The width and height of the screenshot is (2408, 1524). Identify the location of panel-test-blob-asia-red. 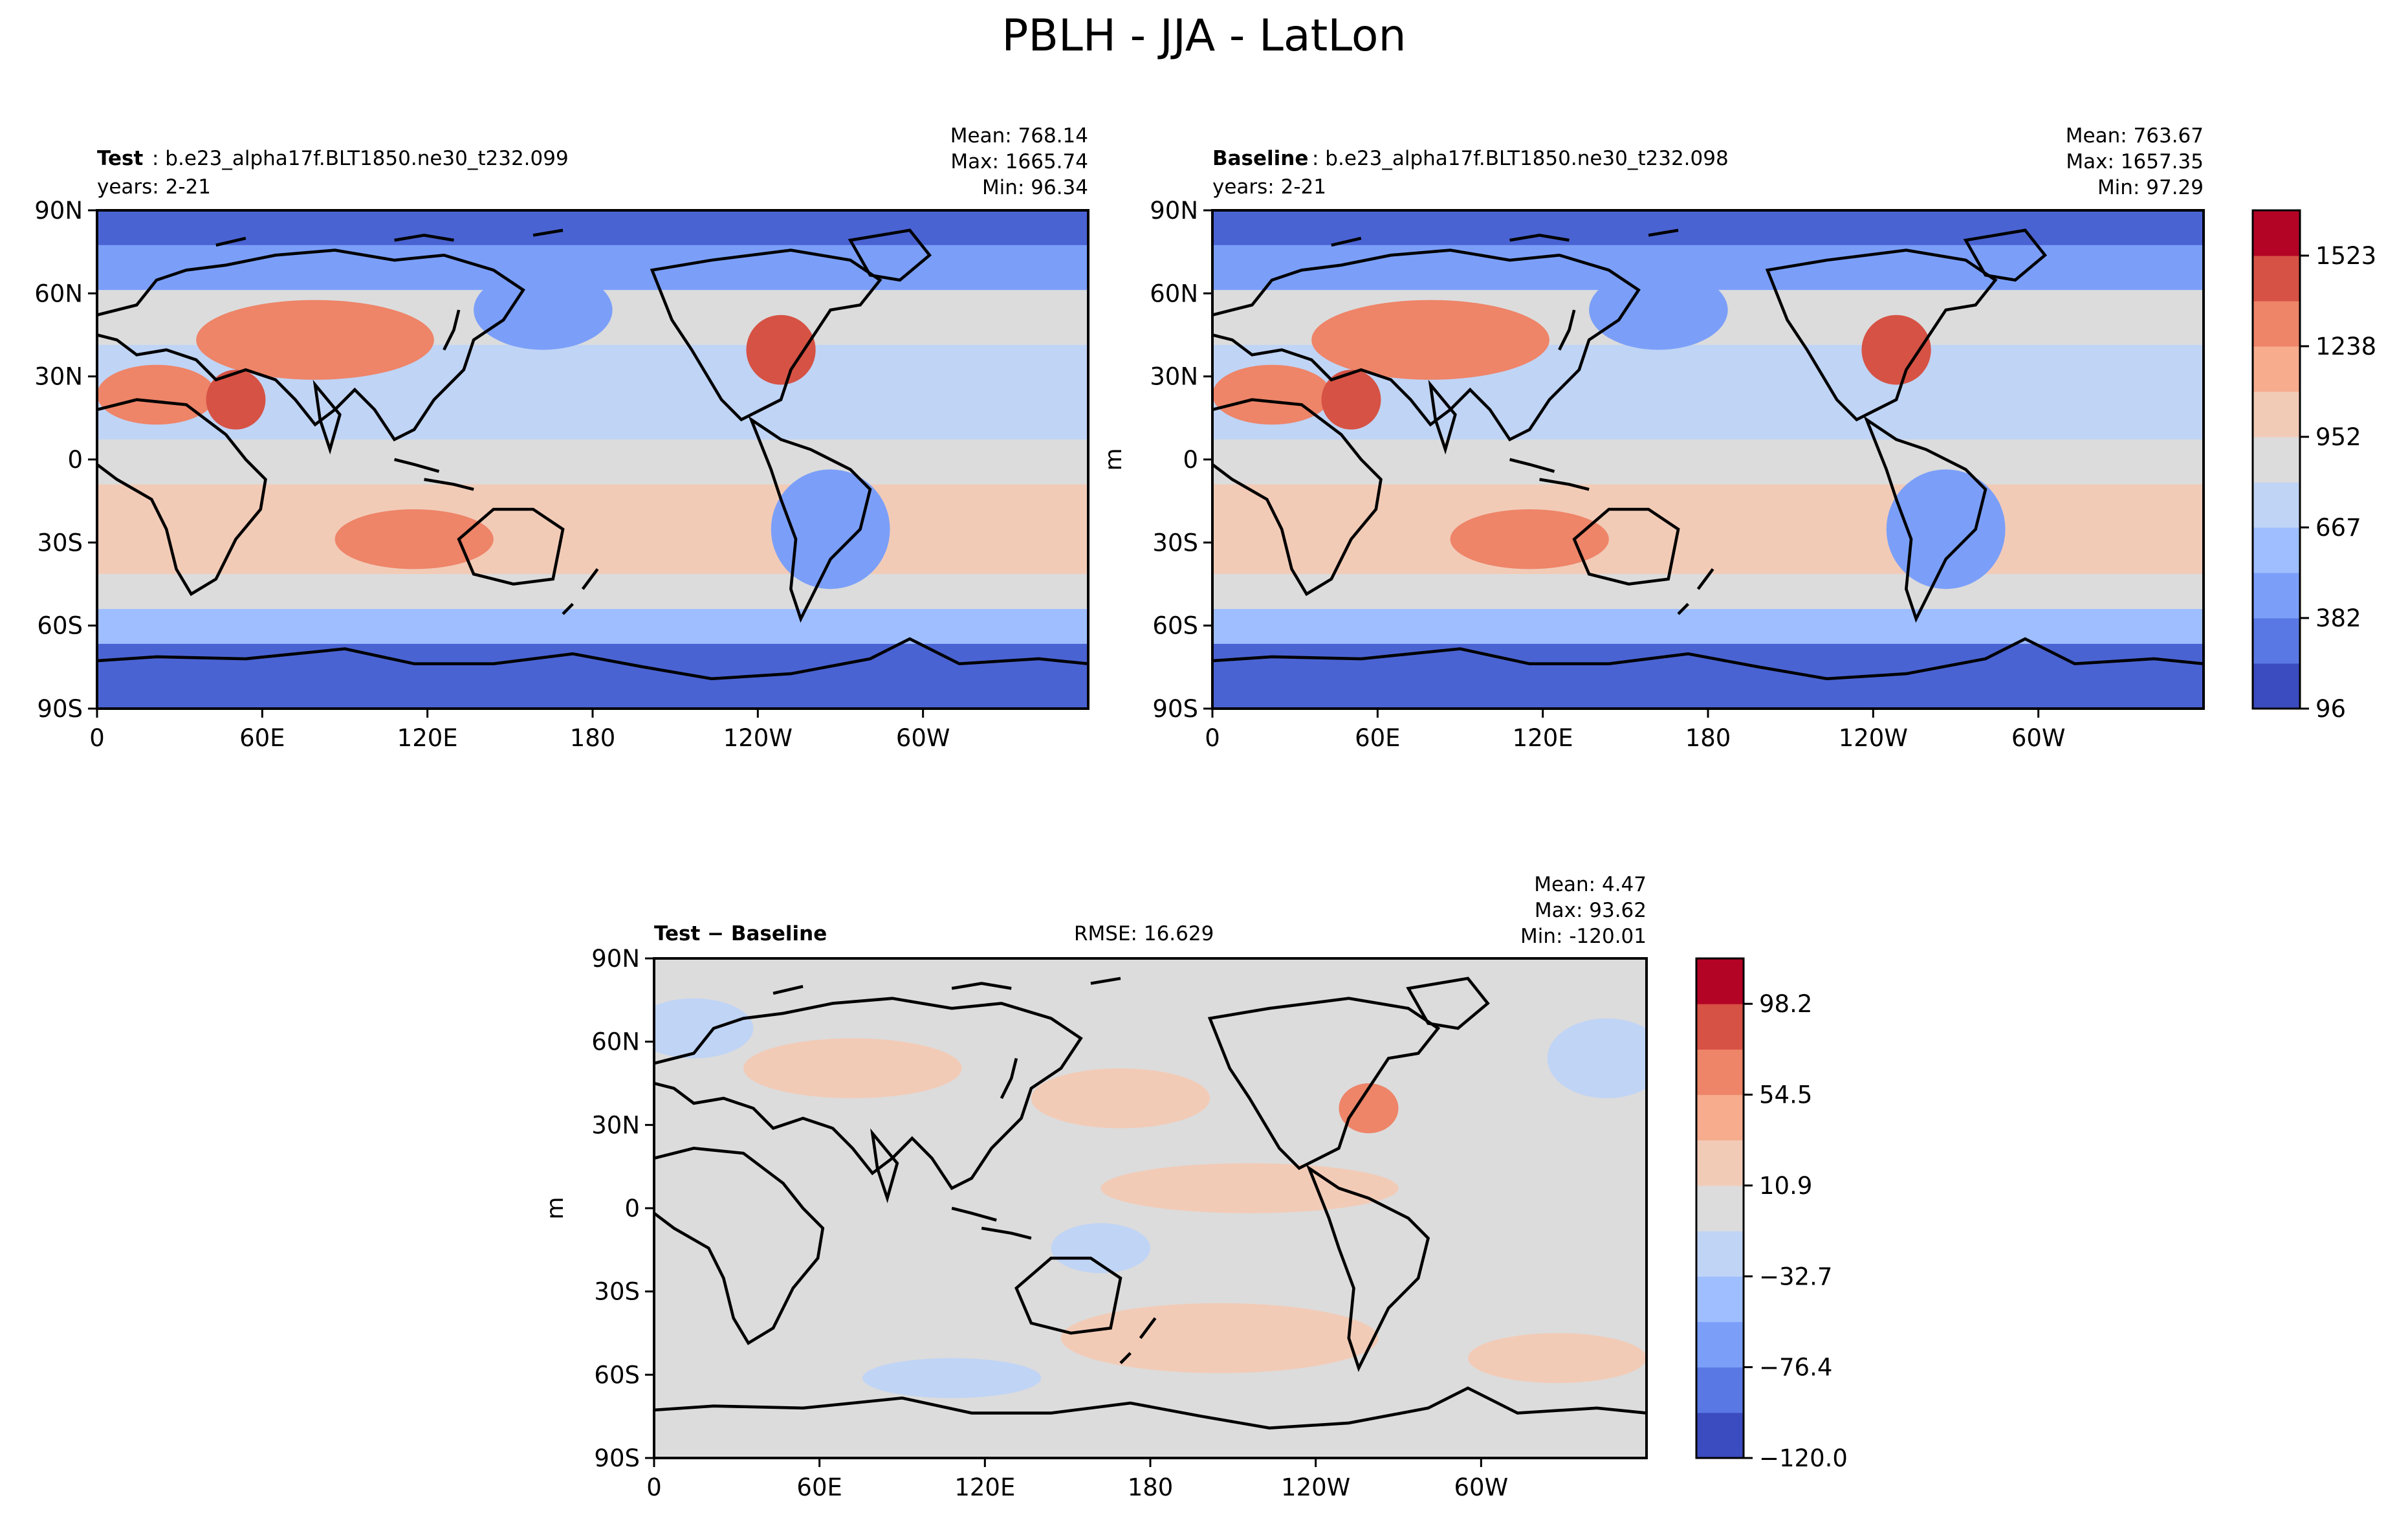
(315, 340).